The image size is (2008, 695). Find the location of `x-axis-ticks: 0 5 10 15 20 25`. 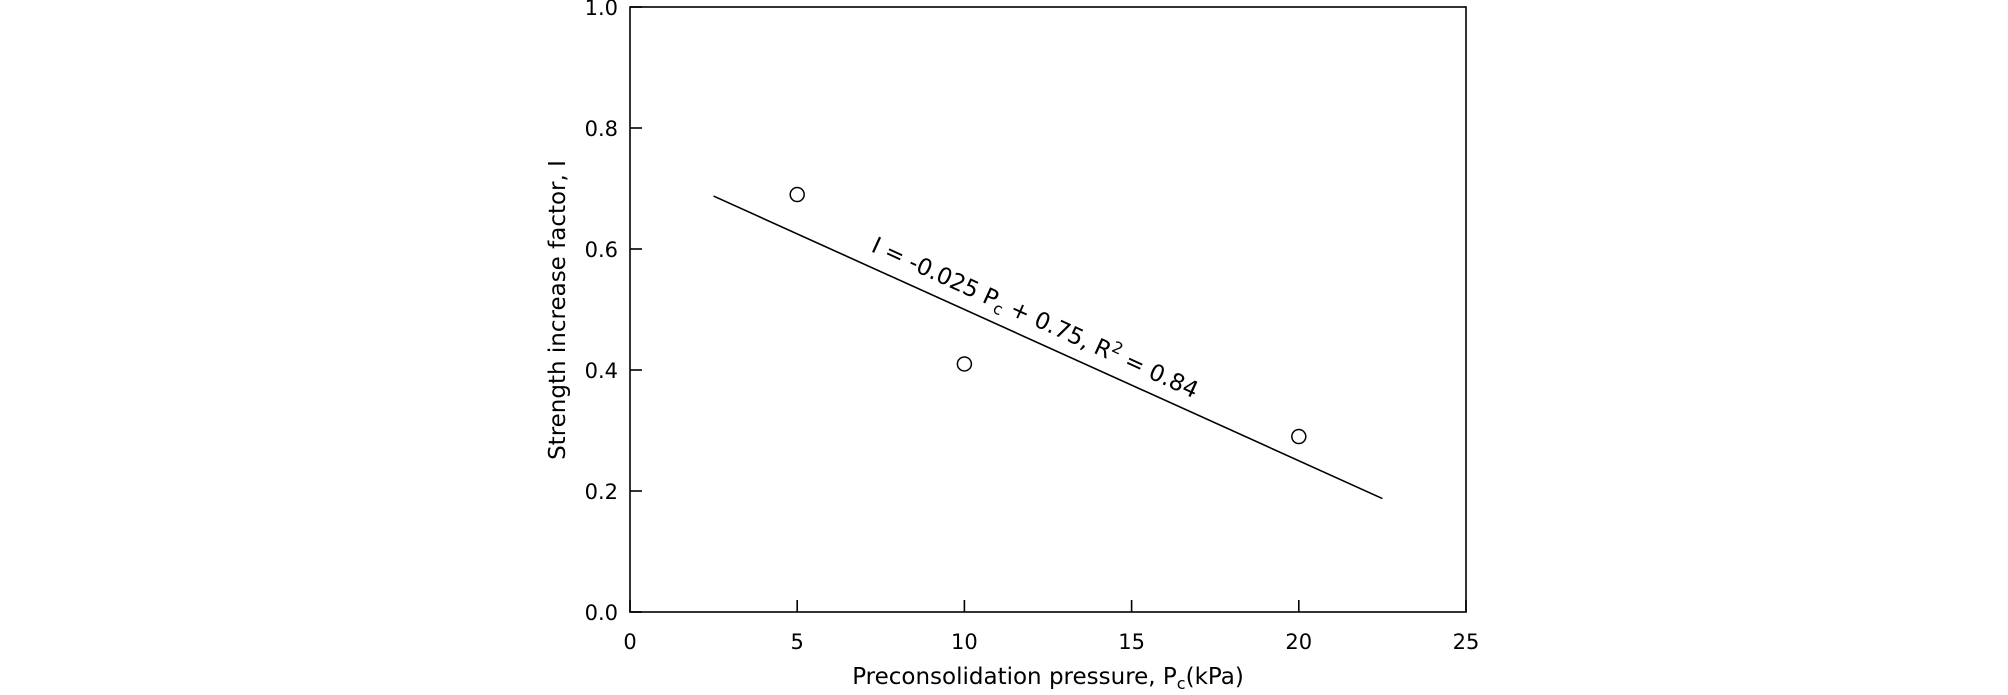

x-axis-ticks: 0 5 10 15 20 25 is located at coordinates (1051, 627).